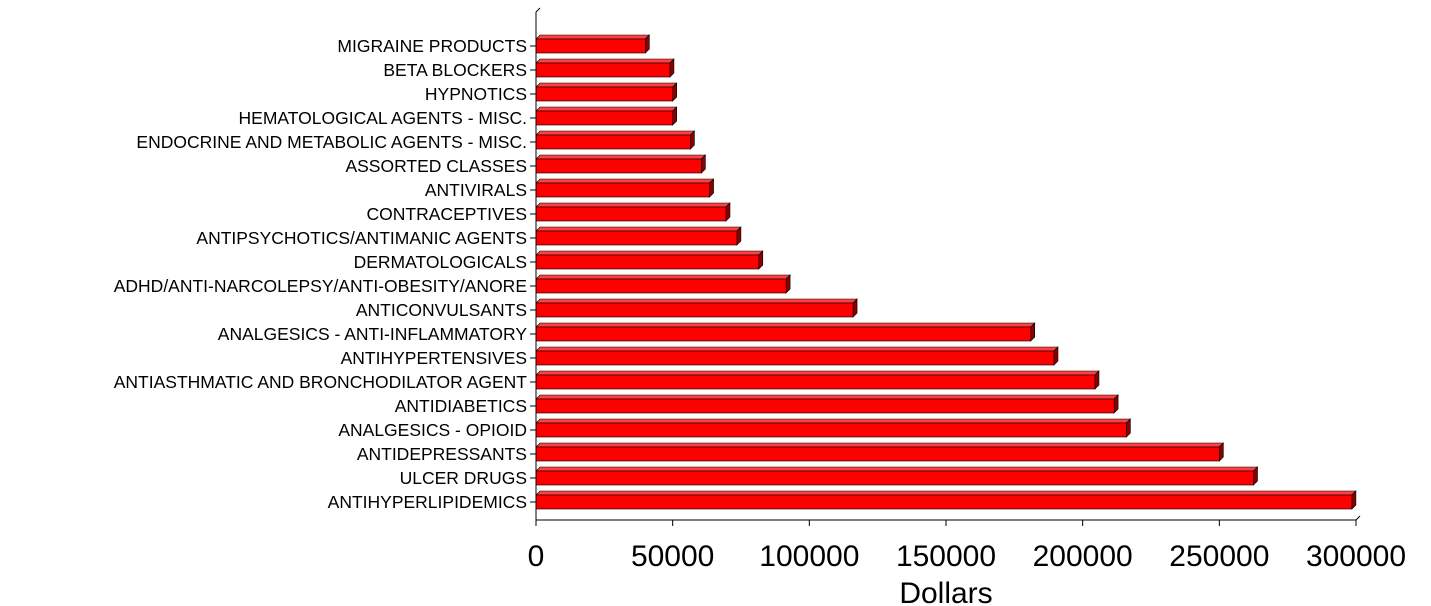  Describe the element at coordinates (442, 454) in the screenshot. I see `category-label: ANTIDEPRESSANTS` at that location.